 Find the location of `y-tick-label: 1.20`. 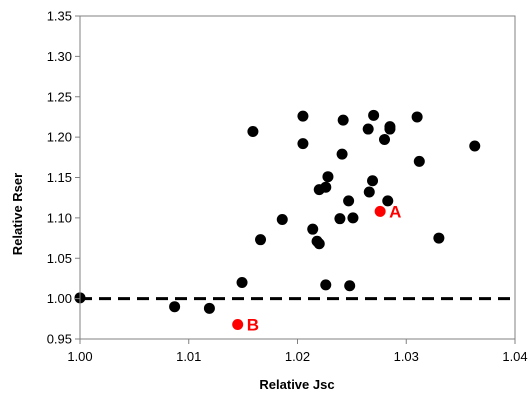

y-tick-label: 1.20 is located at coordinates (59, 137).